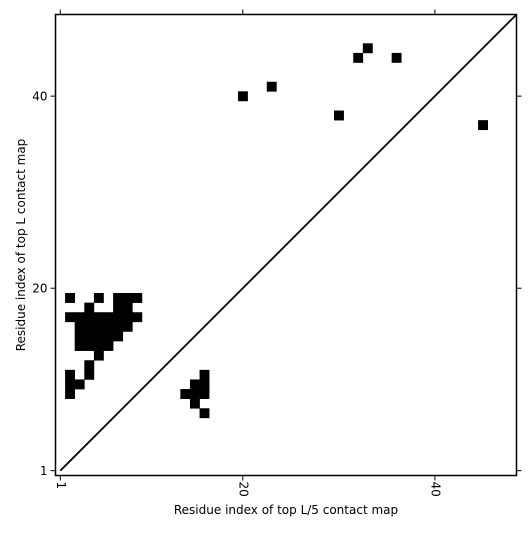  I want to click on y-tick-label: 20, so click(39, 289).